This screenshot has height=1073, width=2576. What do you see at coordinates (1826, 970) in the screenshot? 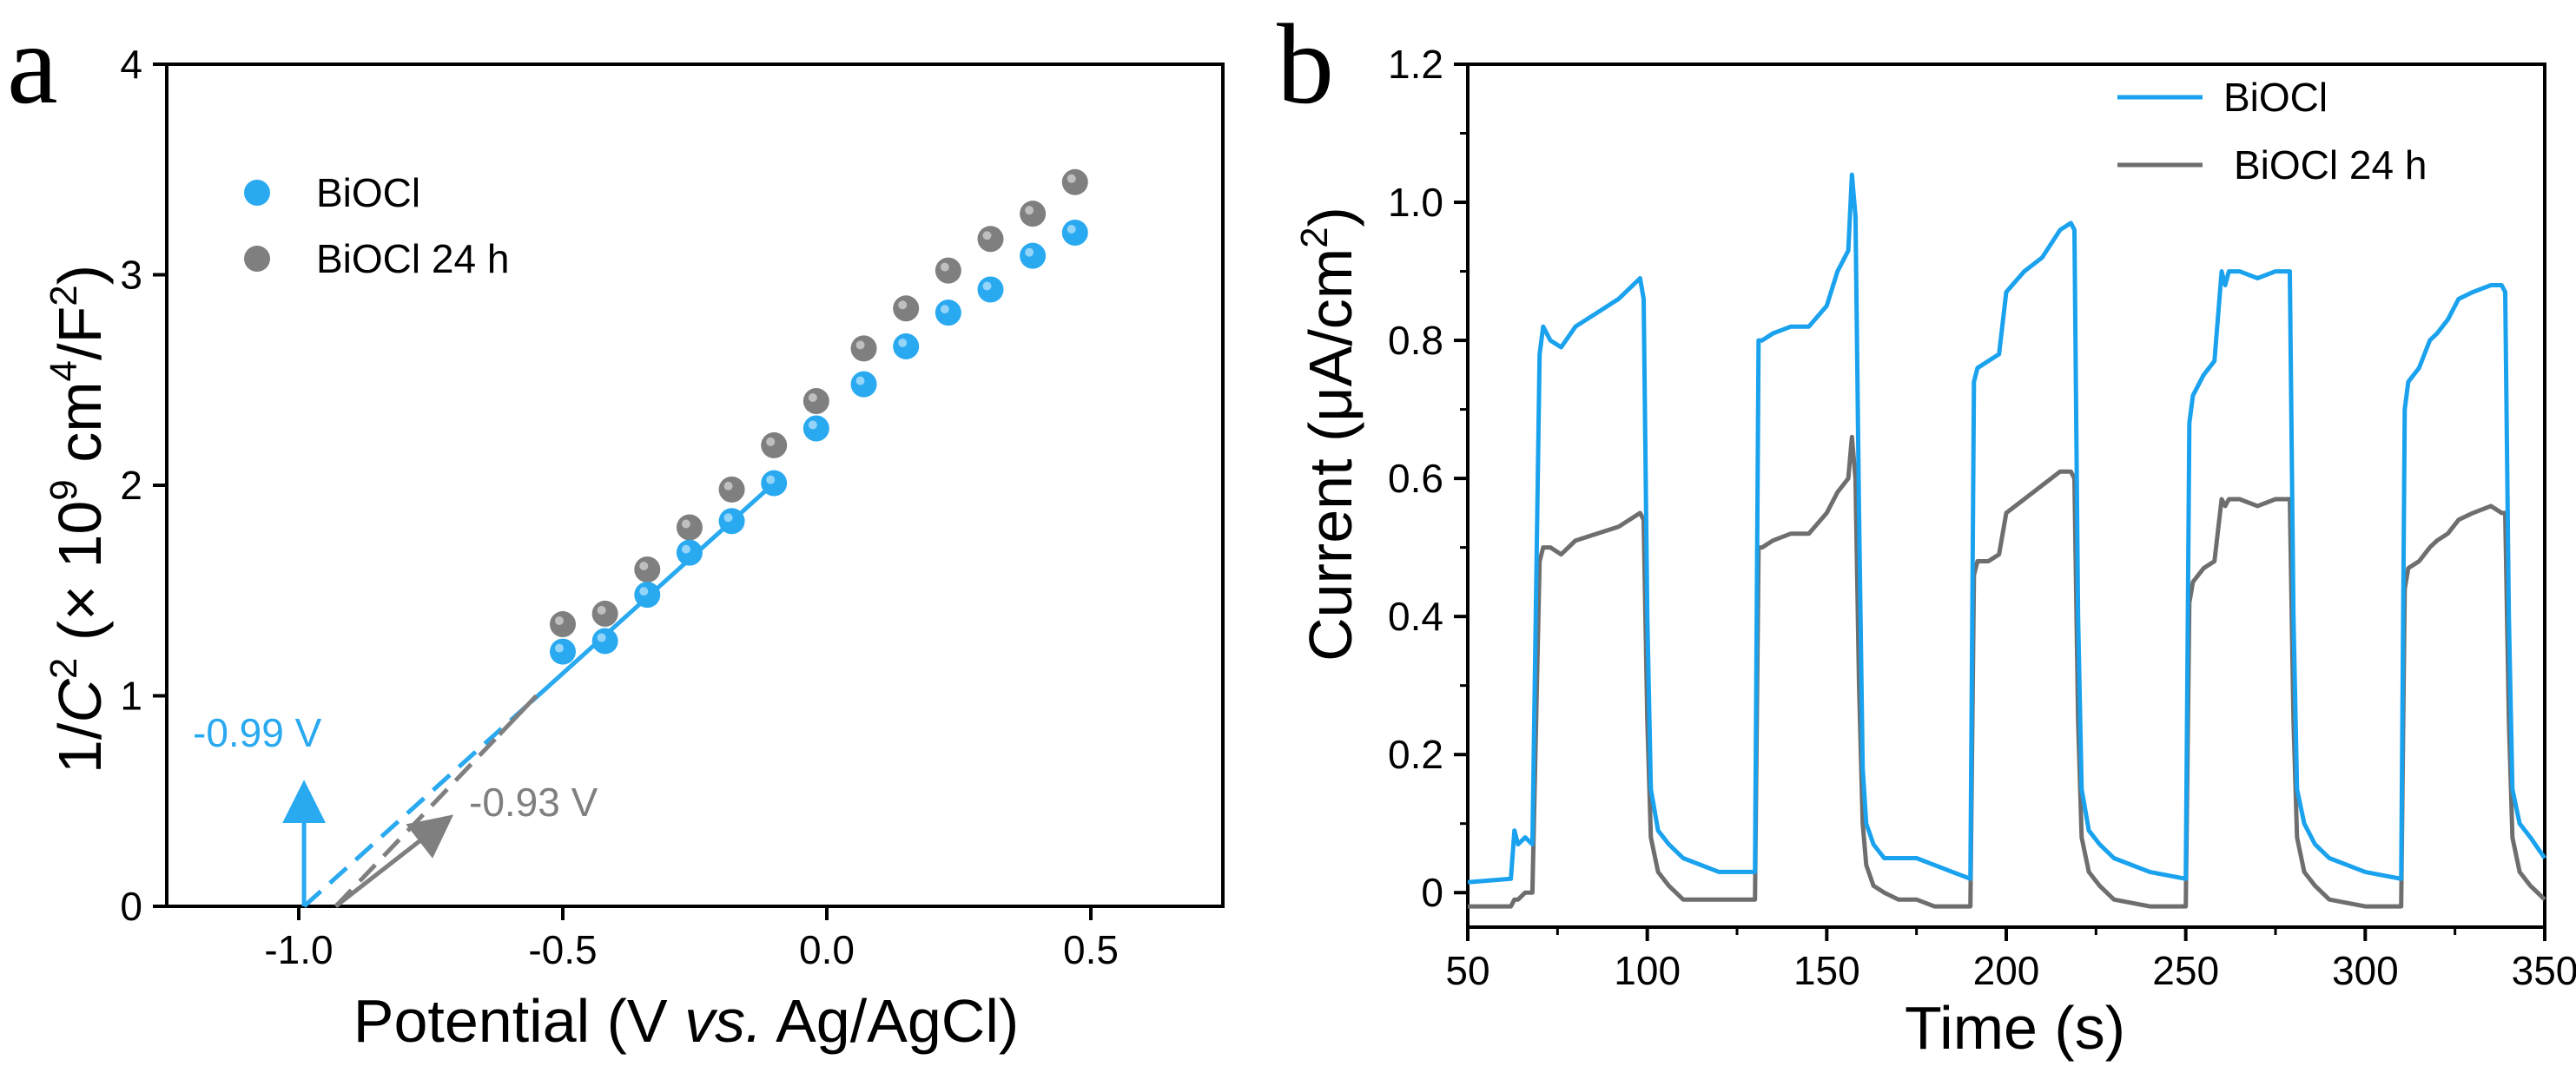
I see `panel-b-x-tick-label: 150` at bounding box center [1826, 970].